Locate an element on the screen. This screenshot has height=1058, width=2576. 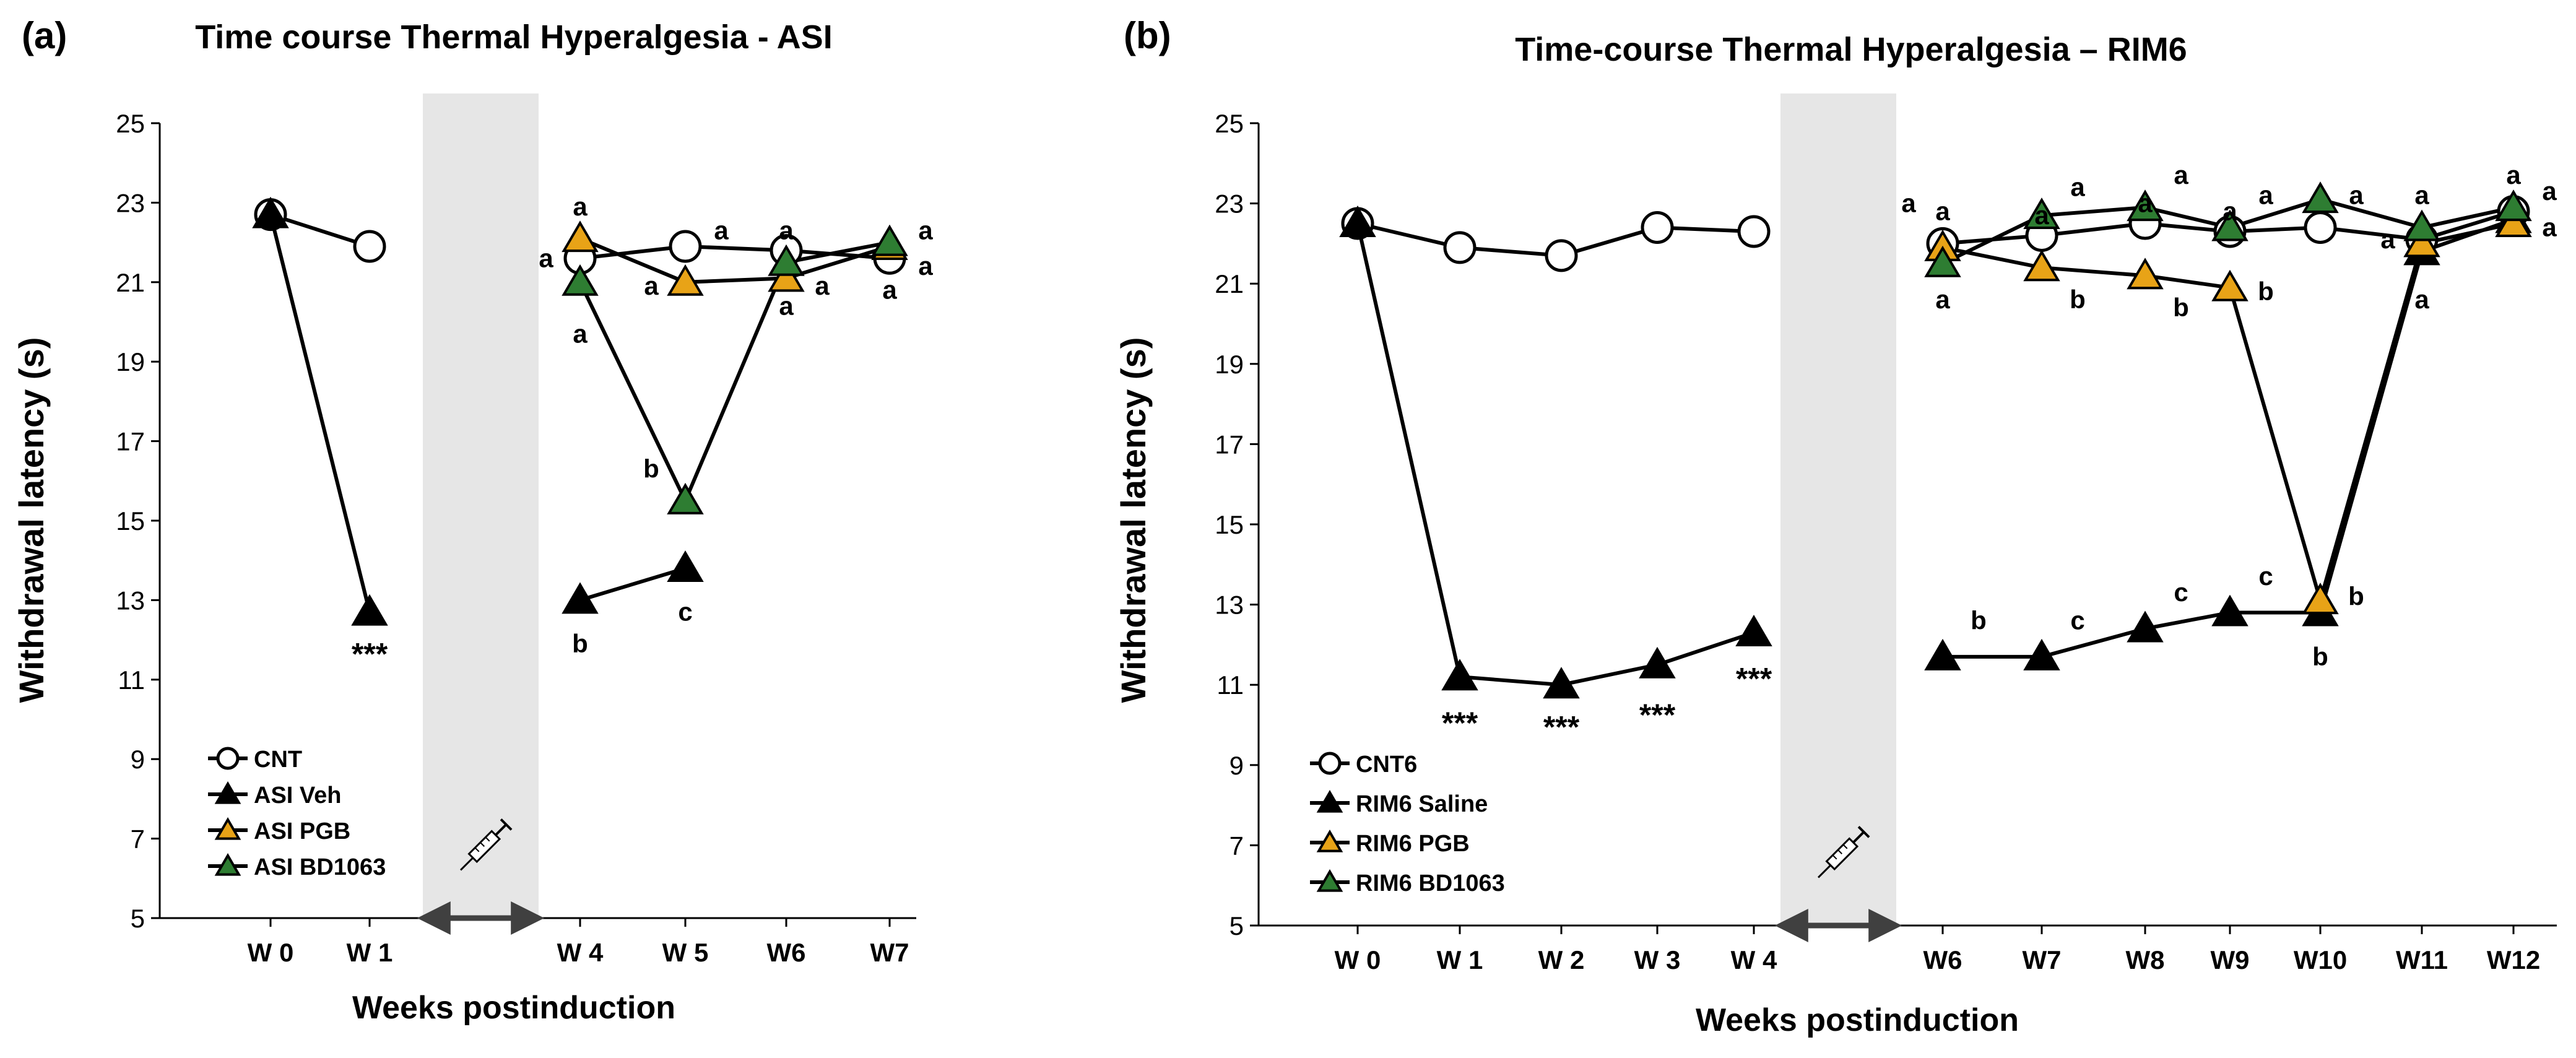
y-tick-label: 5 is located at coordinates (138, 918).